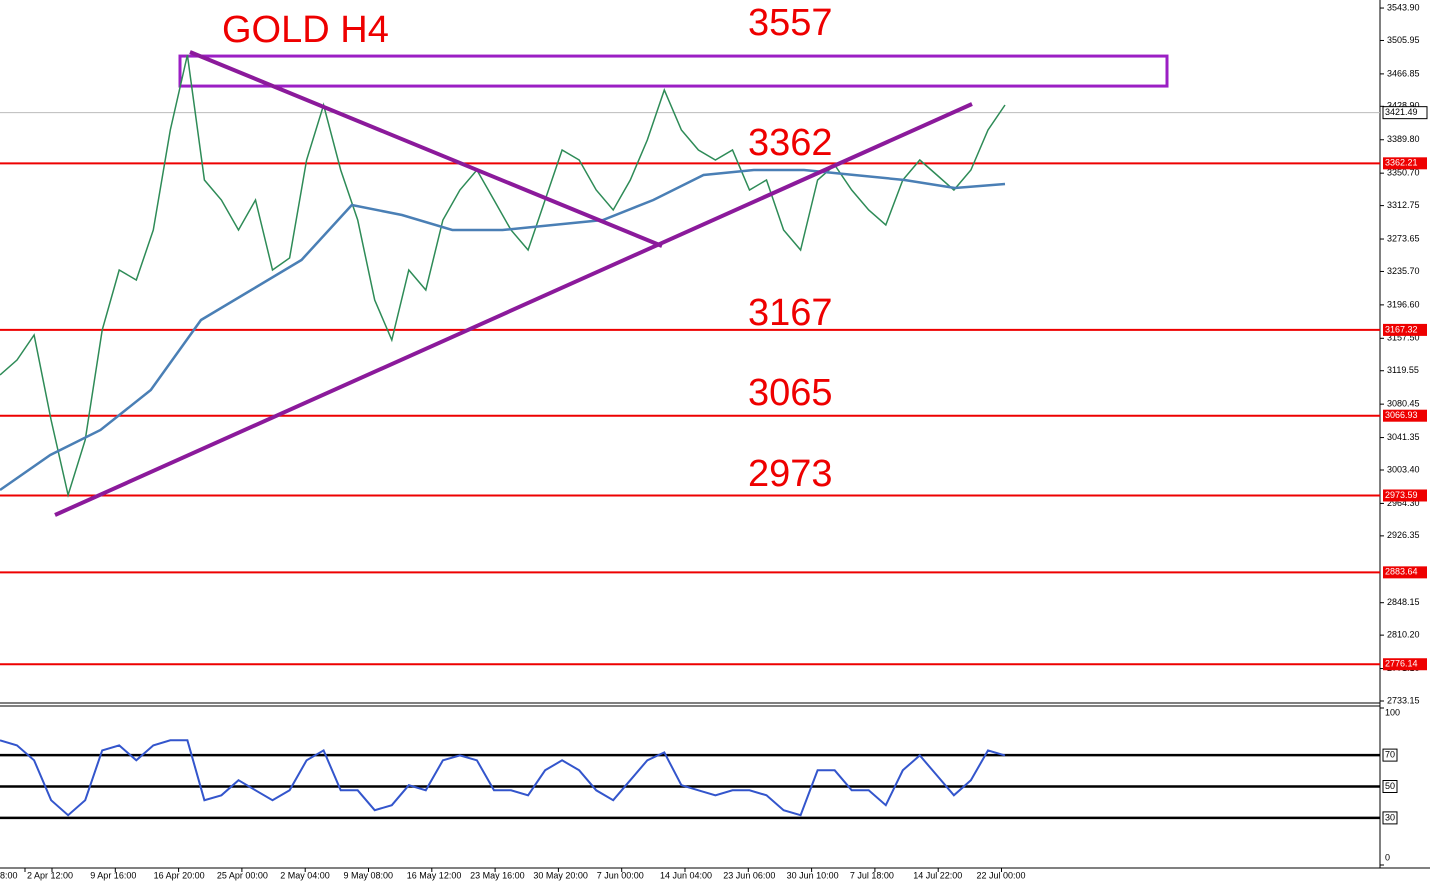 This screenshot has height=888, width=1430. I want to click on rsi-tick-label: 0, so click(1387, 857).